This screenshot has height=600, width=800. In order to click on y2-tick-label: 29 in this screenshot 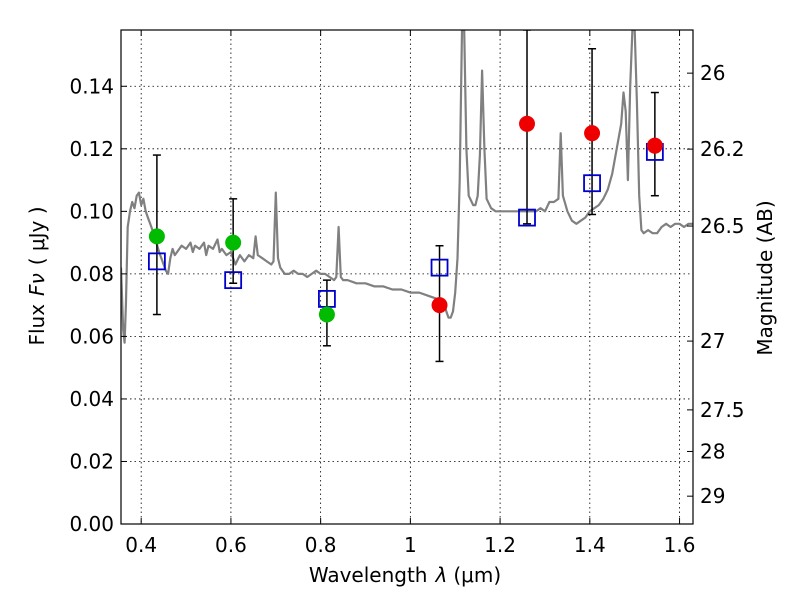, I will do `click(712, 496)`.